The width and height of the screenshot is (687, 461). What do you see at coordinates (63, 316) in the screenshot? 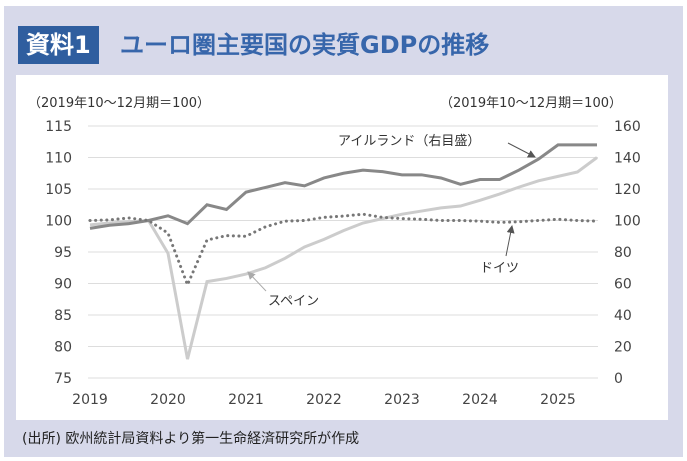
I see `left-tick-label: 85` at bounding box center [63, 316].